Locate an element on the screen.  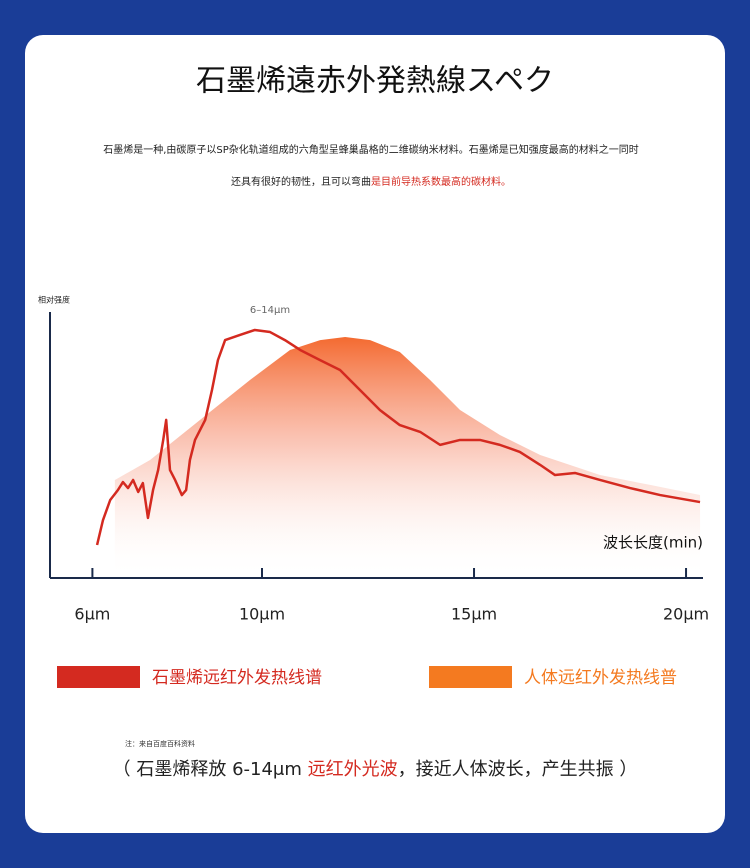
x-axis-label: 波长长度(min) is located at coordinates (653, 543).